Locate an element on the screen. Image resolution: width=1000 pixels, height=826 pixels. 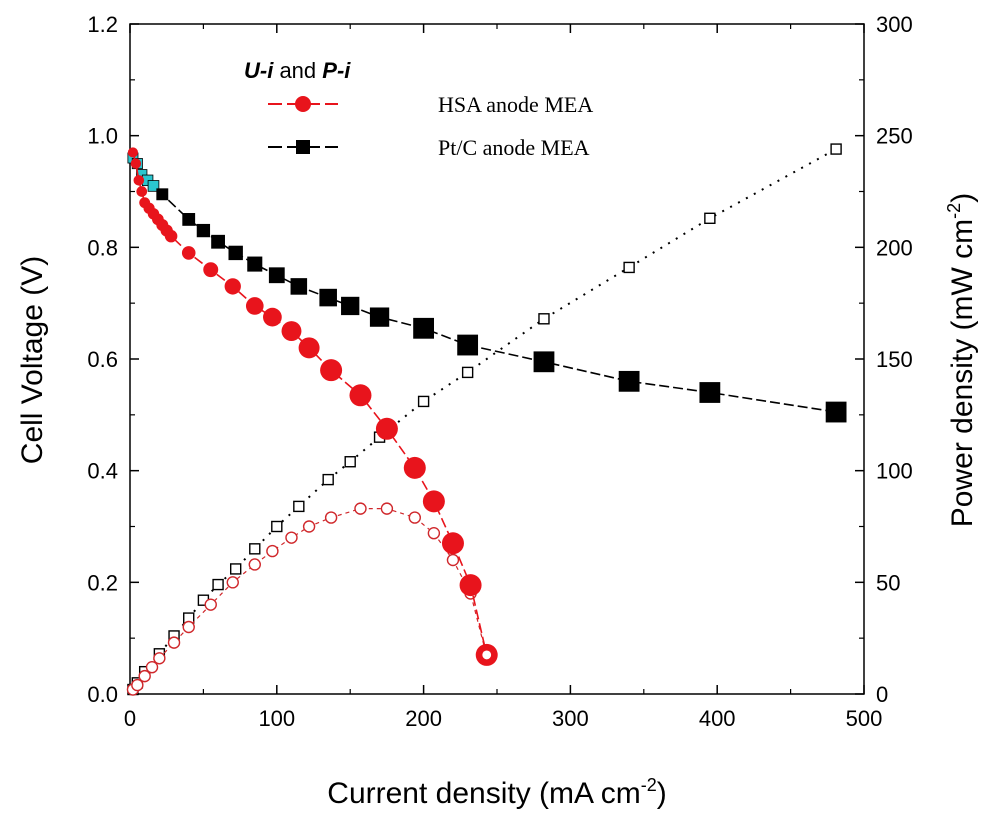
y-right-tick-label: 300 is located at coordinates (894, 24).